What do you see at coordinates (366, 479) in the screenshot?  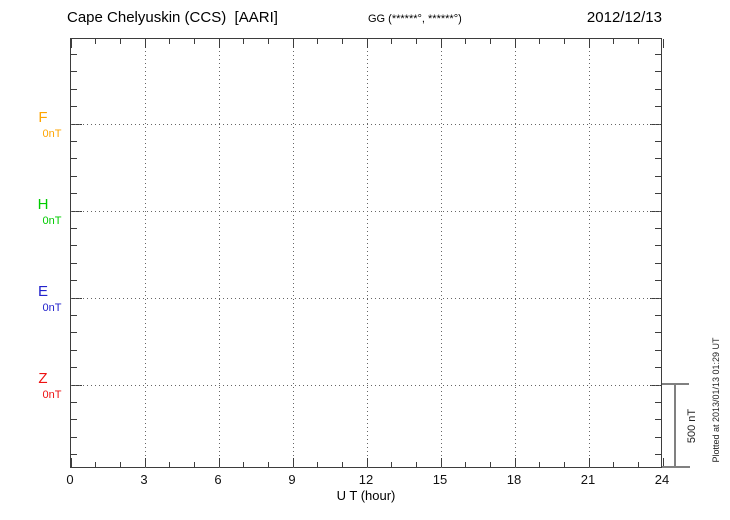 I see `x-tick-label-12: 12` at bounding box center [366, 479].